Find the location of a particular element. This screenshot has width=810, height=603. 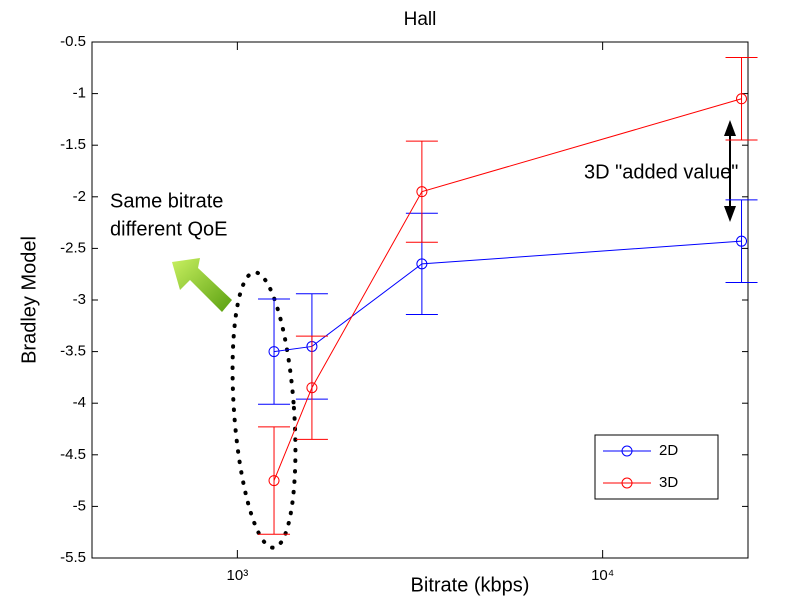

y-tick-label: -0.5 is located at coordinates (73, 41).